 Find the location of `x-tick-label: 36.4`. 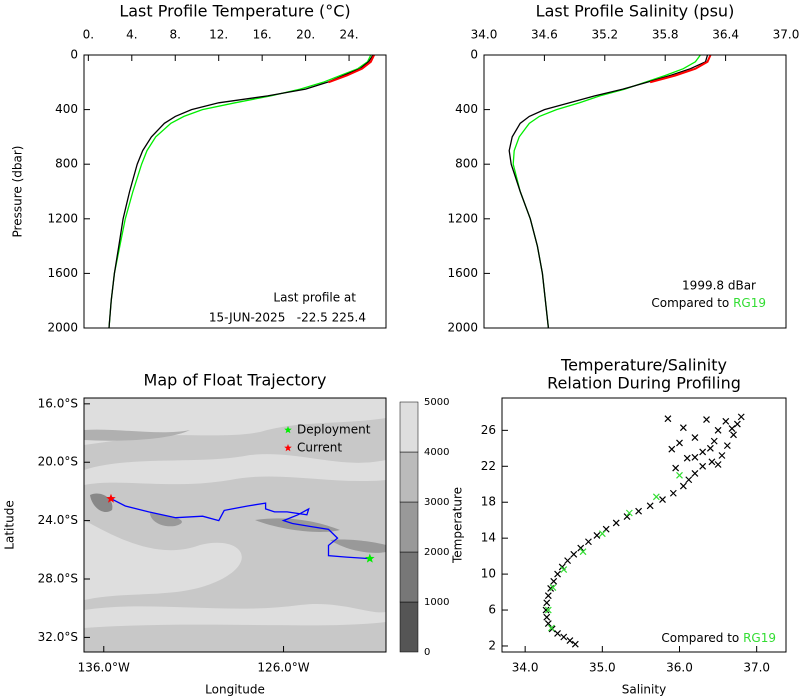

x-tick-label: 36.4 is located at coordinates (725, 35).